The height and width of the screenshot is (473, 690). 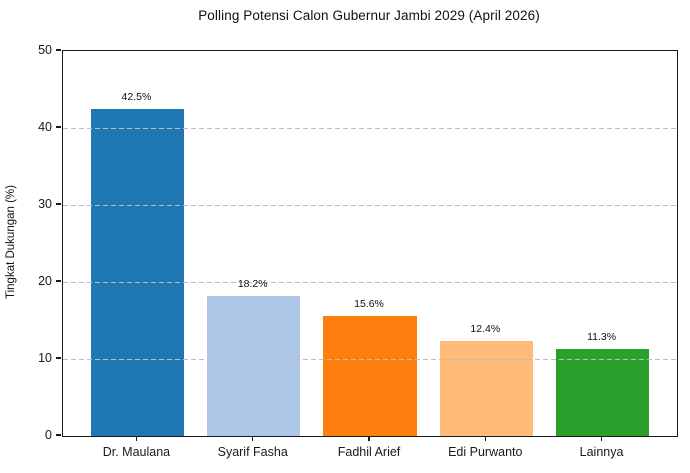 What do you see at coordinates (601, 452) in the screenshot?
I see `x-tick-label: Lainnya` at bounding box center [601, 452].